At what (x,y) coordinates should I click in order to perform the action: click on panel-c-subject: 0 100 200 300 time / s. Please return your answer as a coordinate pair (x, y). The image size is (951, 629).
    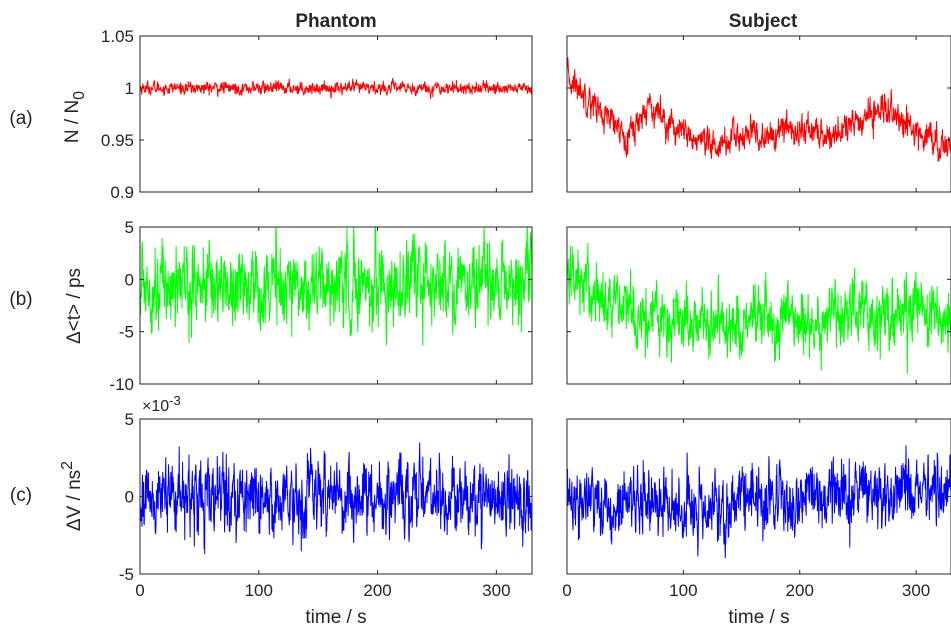
    Looking at the image, I should click on (756, 523).